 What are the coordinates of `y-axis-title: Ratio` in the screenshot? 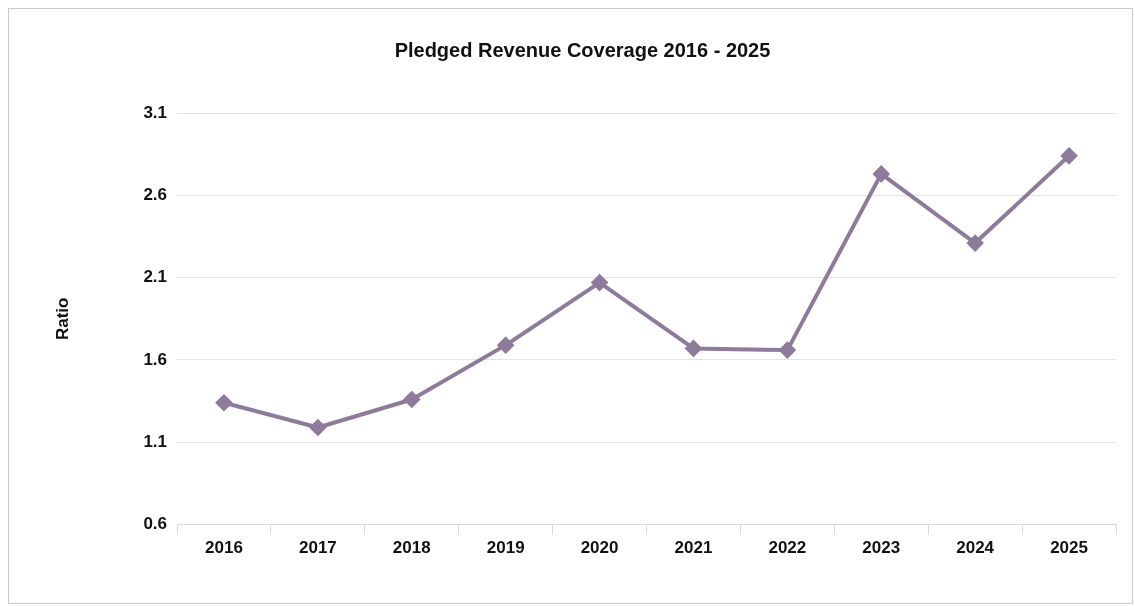 It's located at (62, 319).